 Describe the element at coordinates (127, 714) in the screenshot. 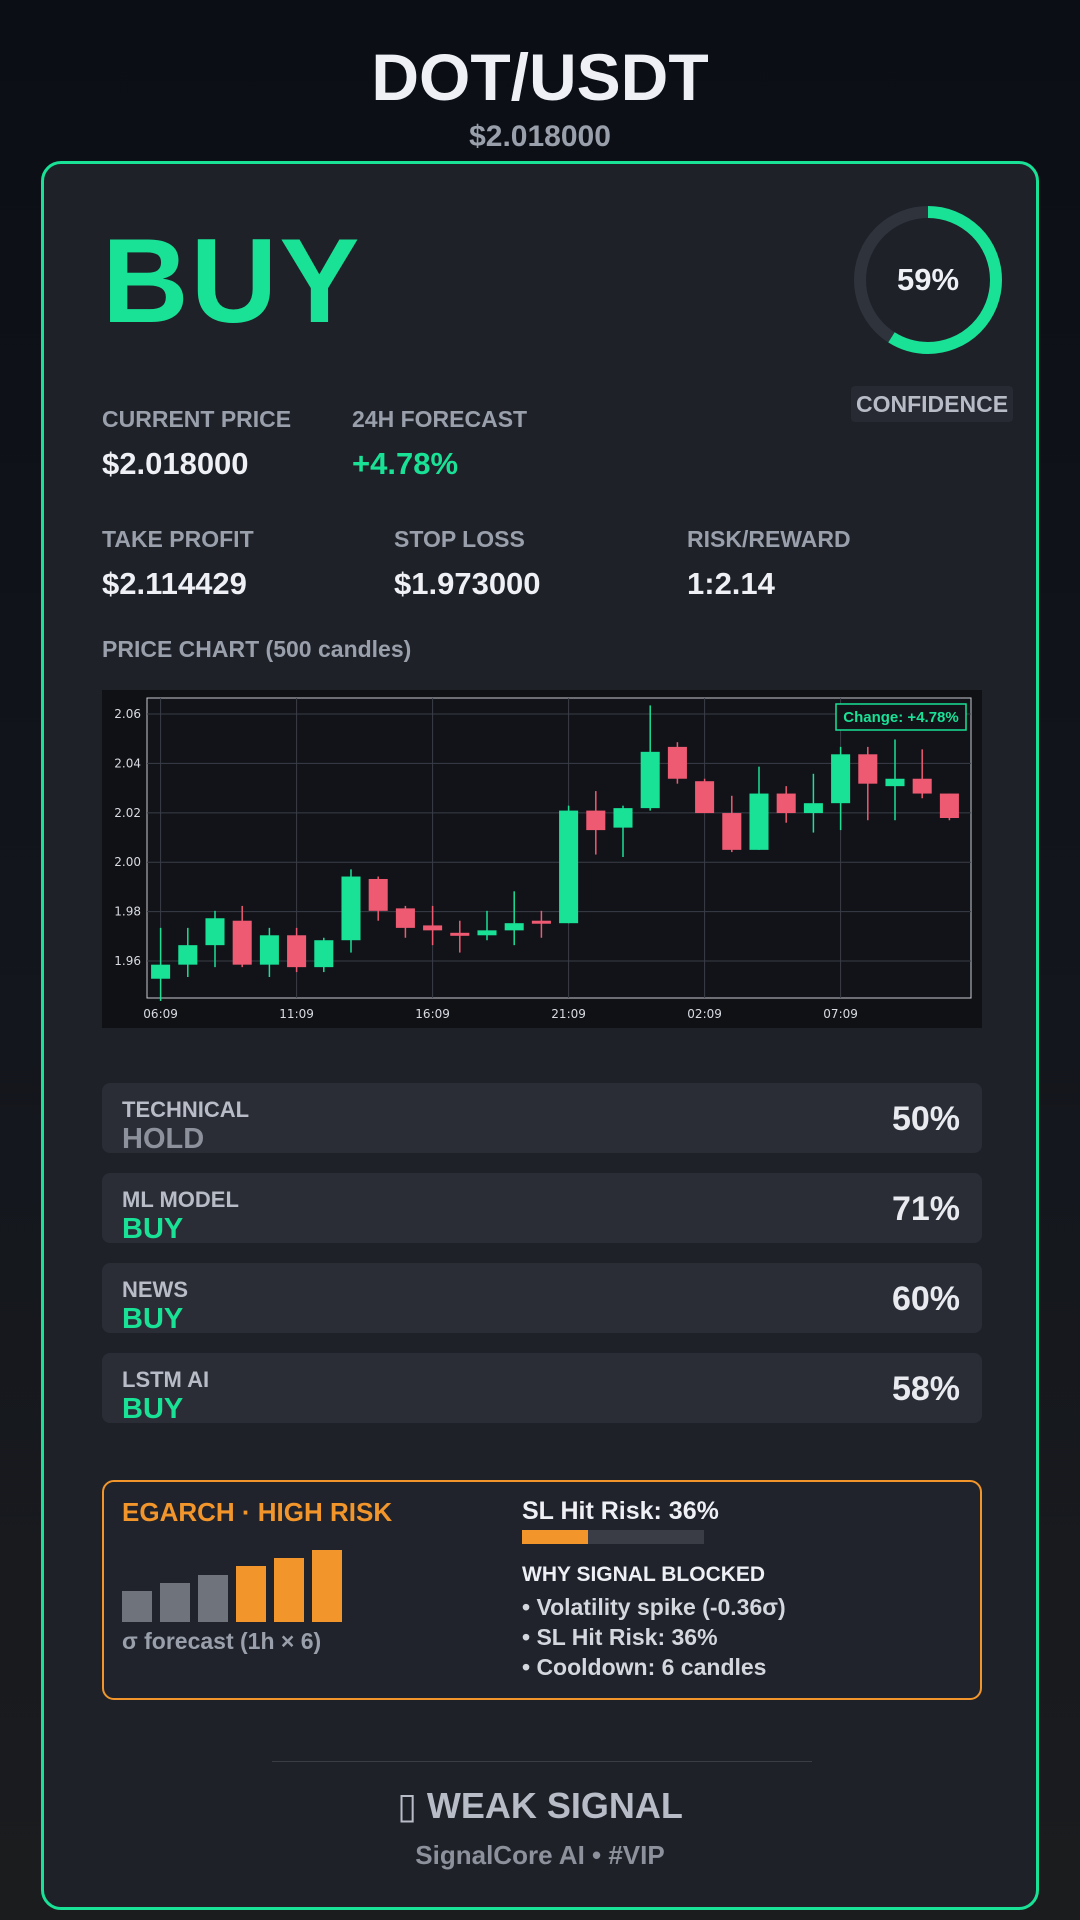

I see `y-tick-label: 2.06` at that location.